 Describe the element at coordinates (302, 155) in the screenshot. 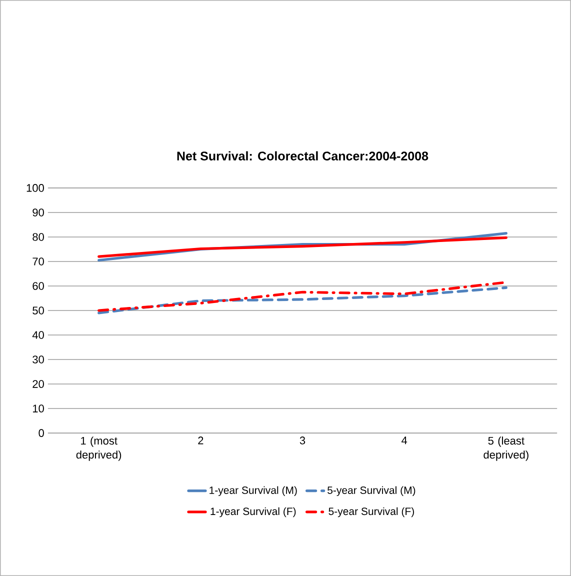

I see `chart-title: Net Survival: Colorectal Cancer:2004-2008` at that location.